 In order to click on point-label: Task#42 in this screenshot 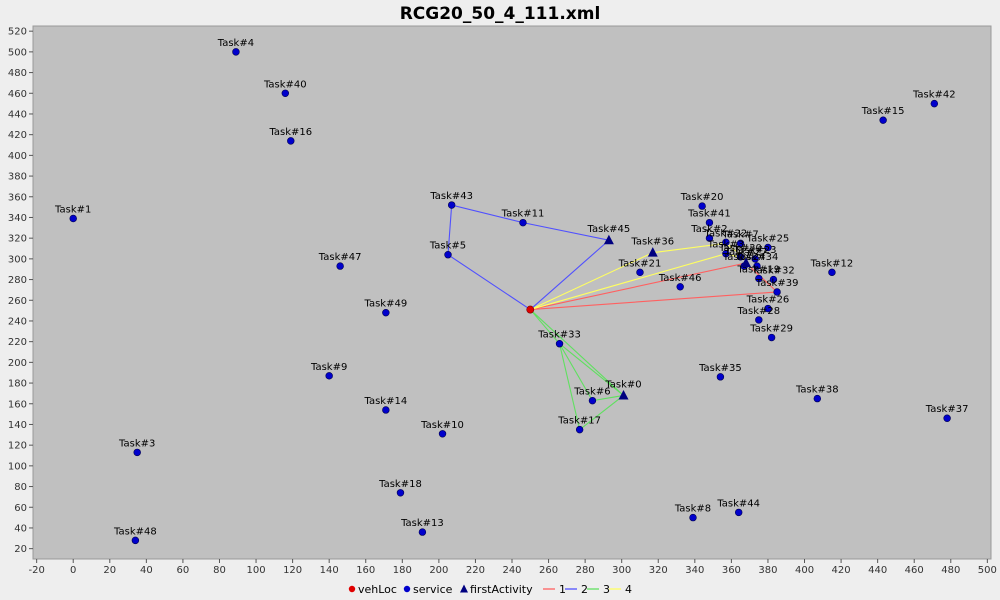, I will do `click(934, 95)`.